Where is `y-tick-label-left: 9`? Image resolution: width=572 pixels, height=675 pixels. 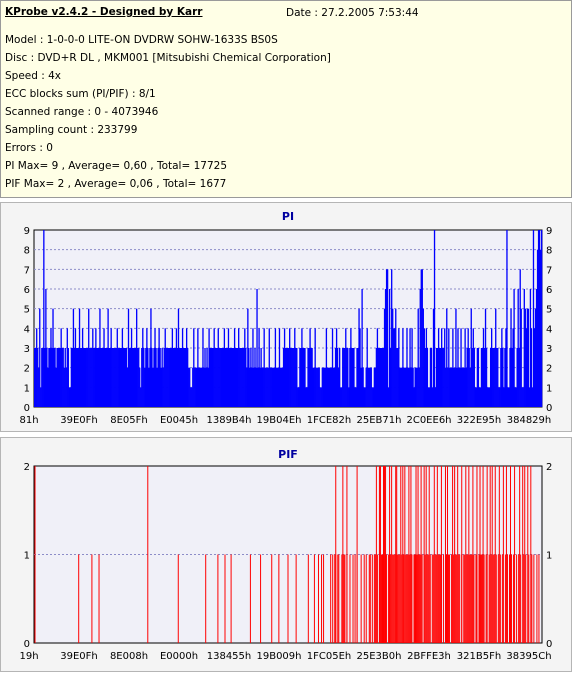 y-tick-label-left: 9 is located at coordinates (27, 231).